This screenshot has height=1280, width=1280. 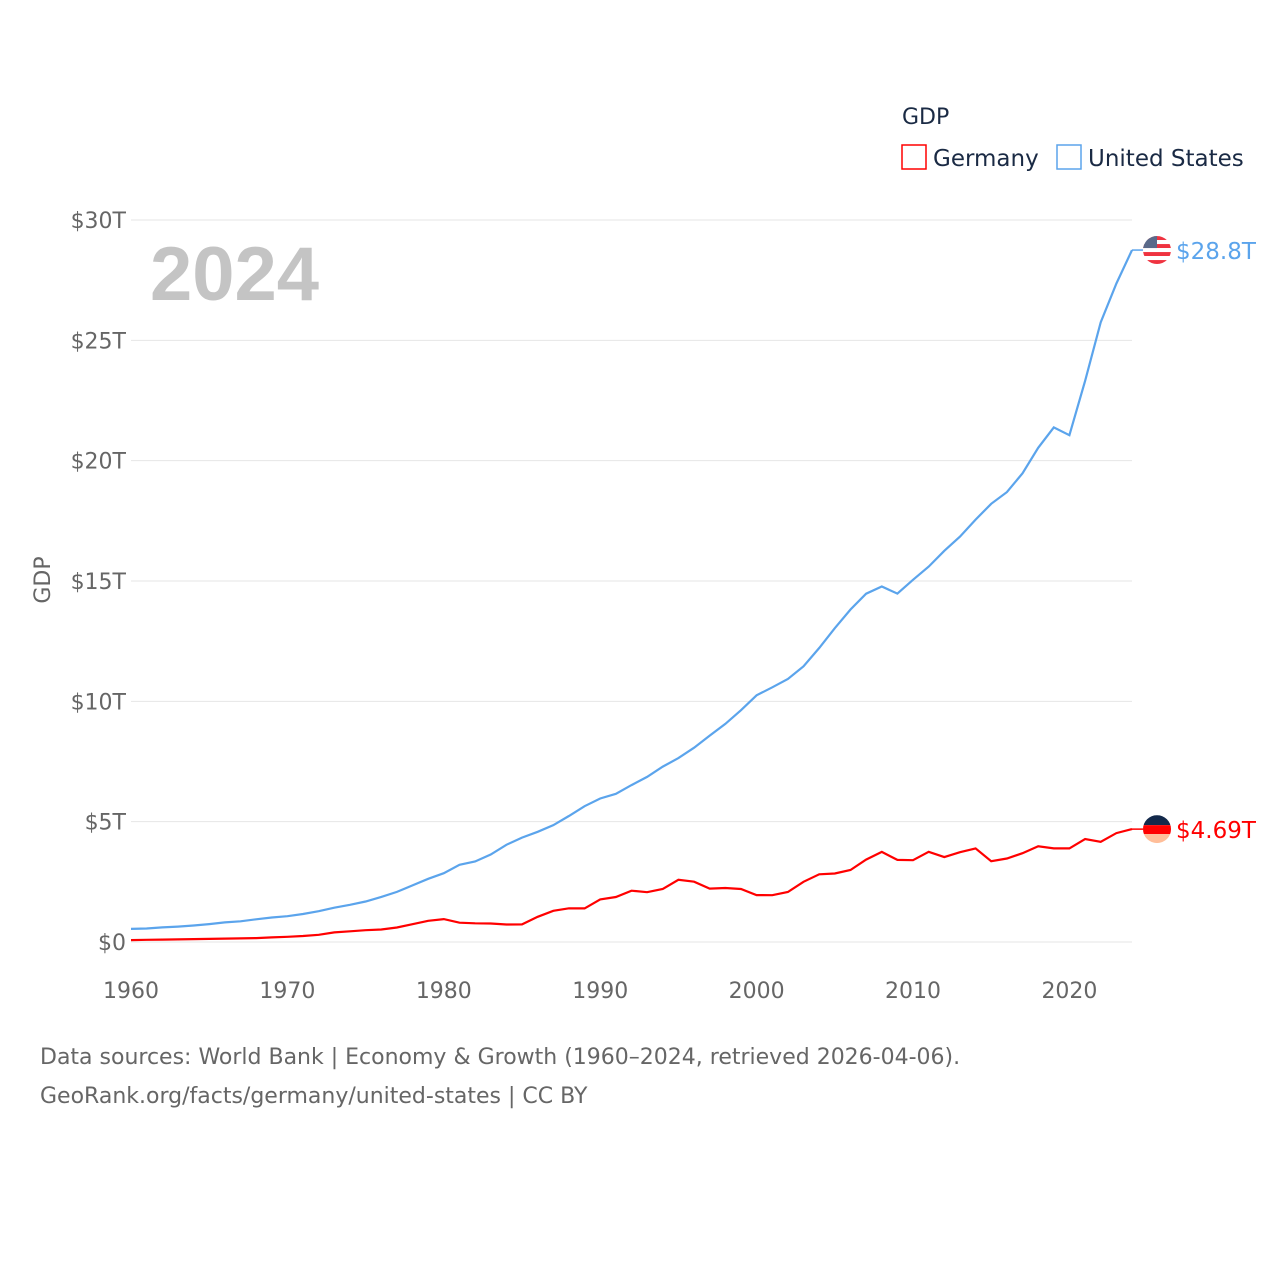 I want to click on x-tick-label: 1970, so click(x=287, y=991).